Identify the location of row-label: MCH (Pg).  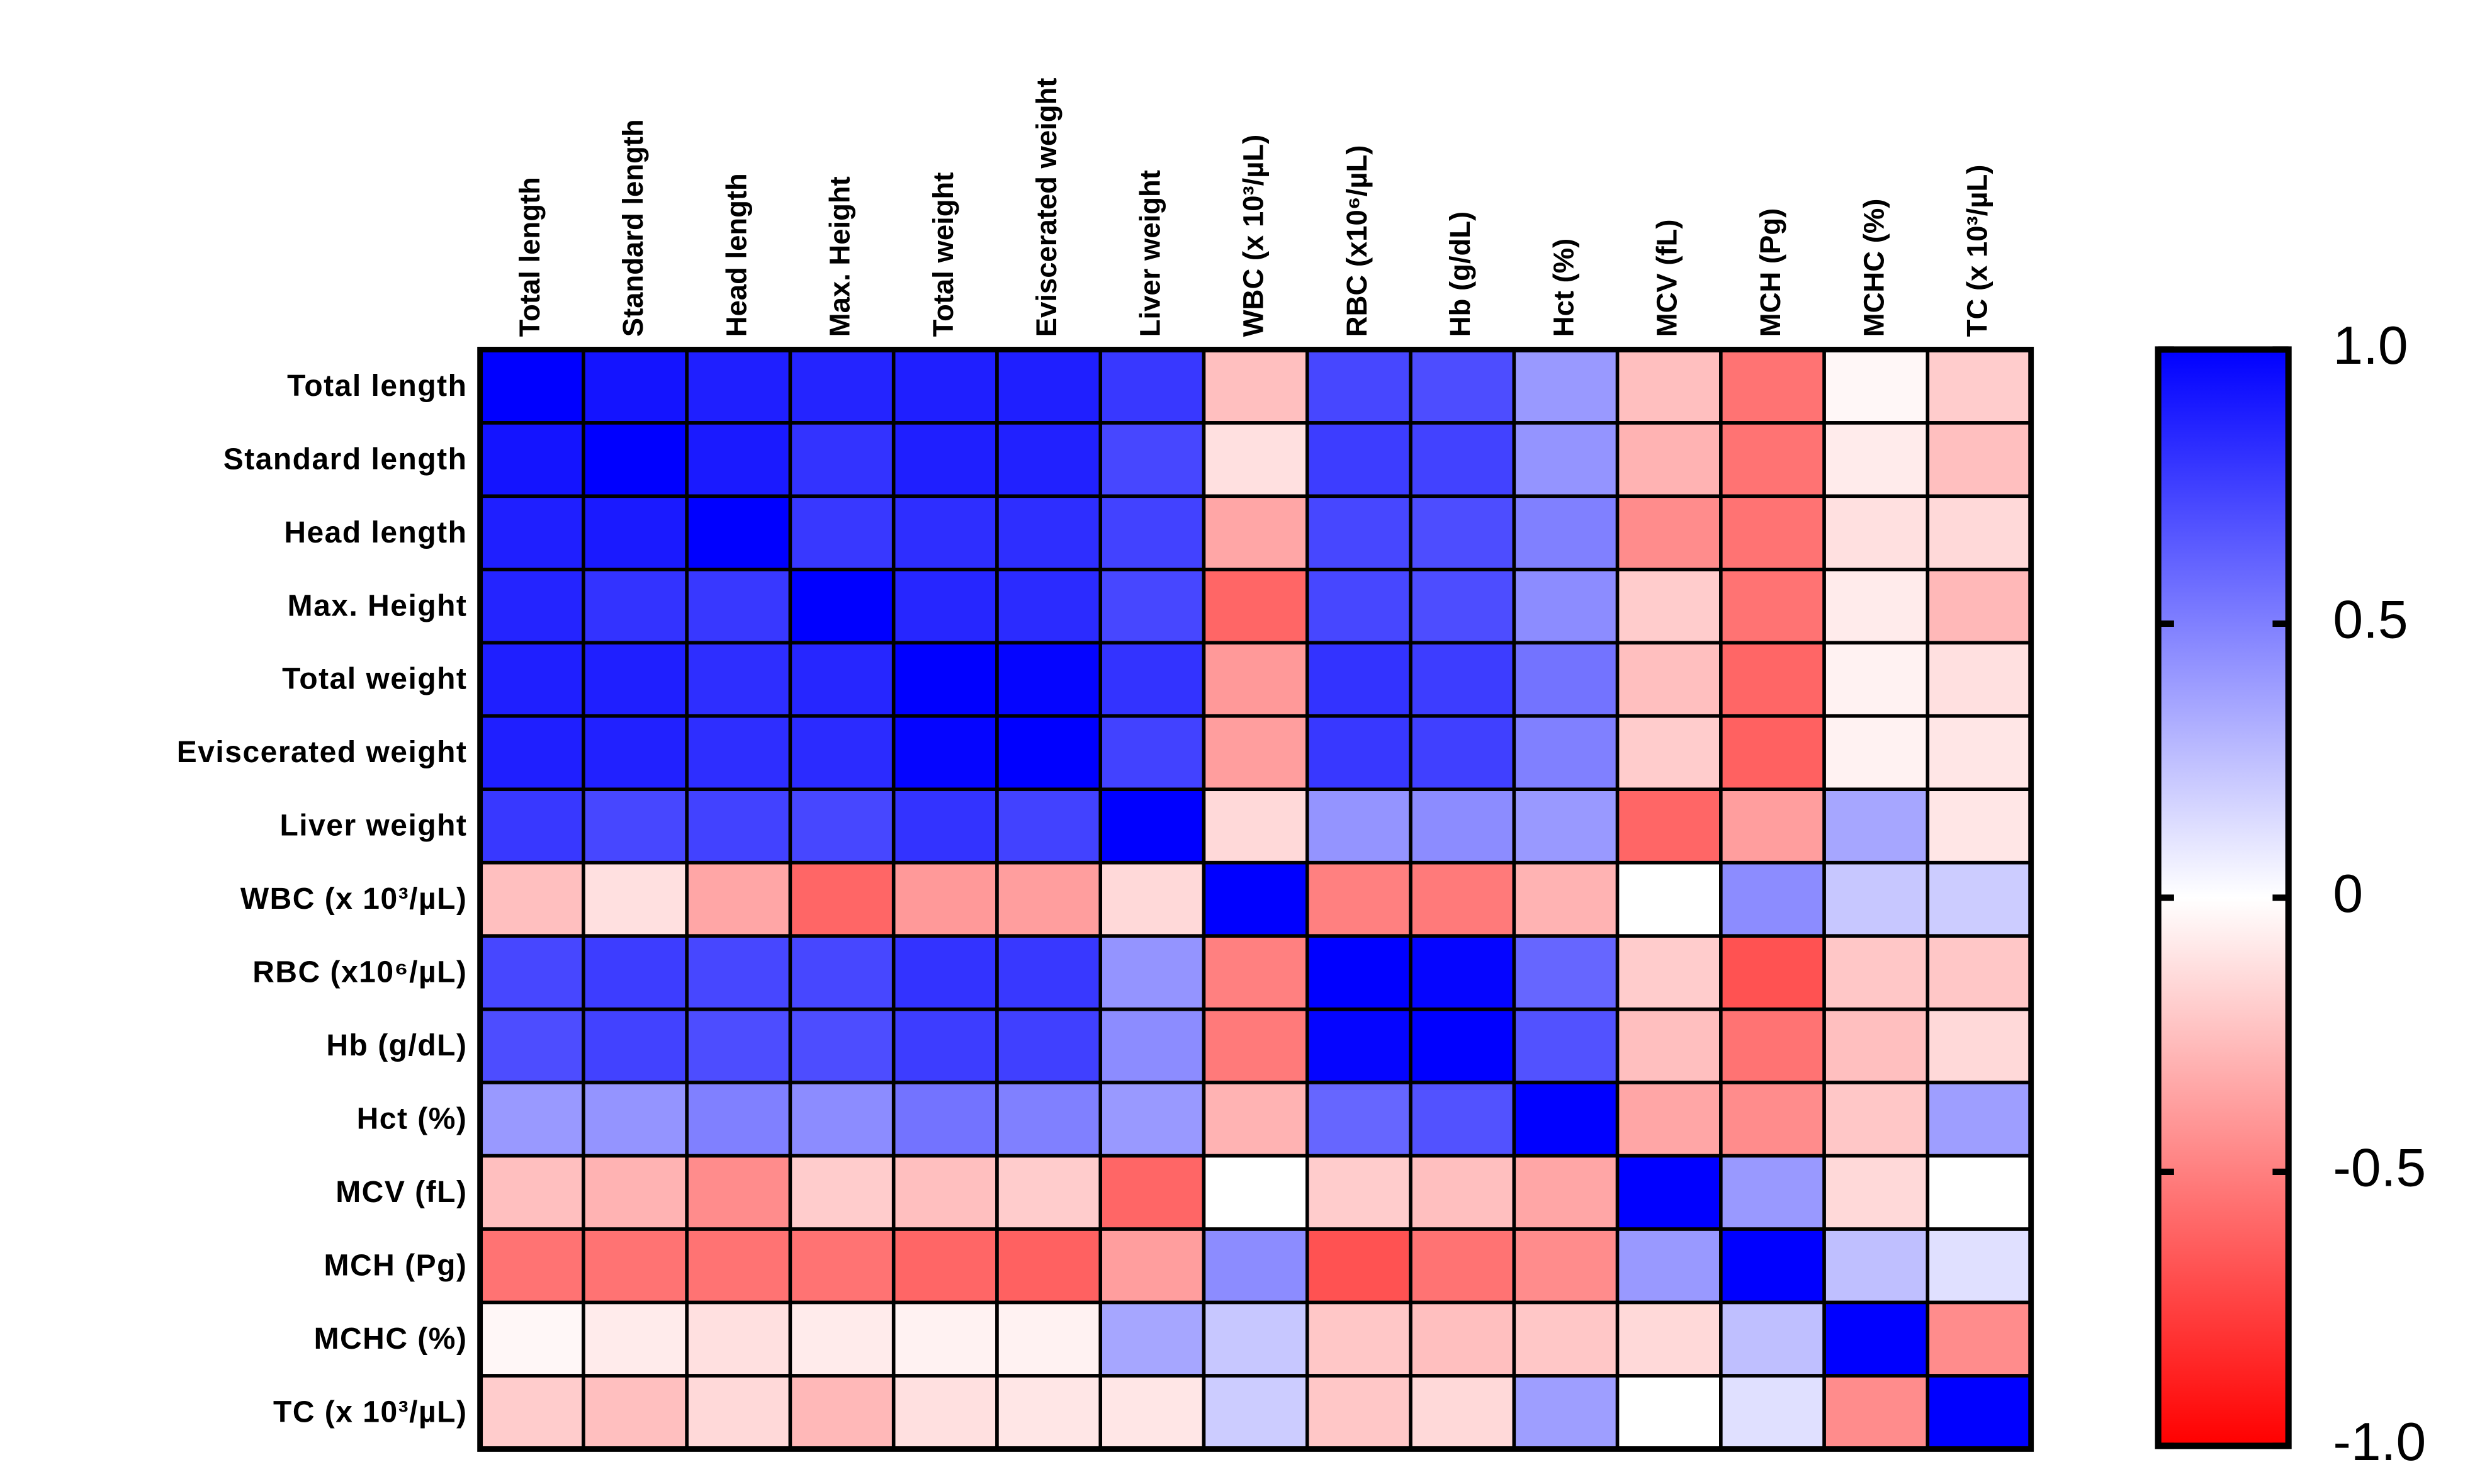
(396, 1265).